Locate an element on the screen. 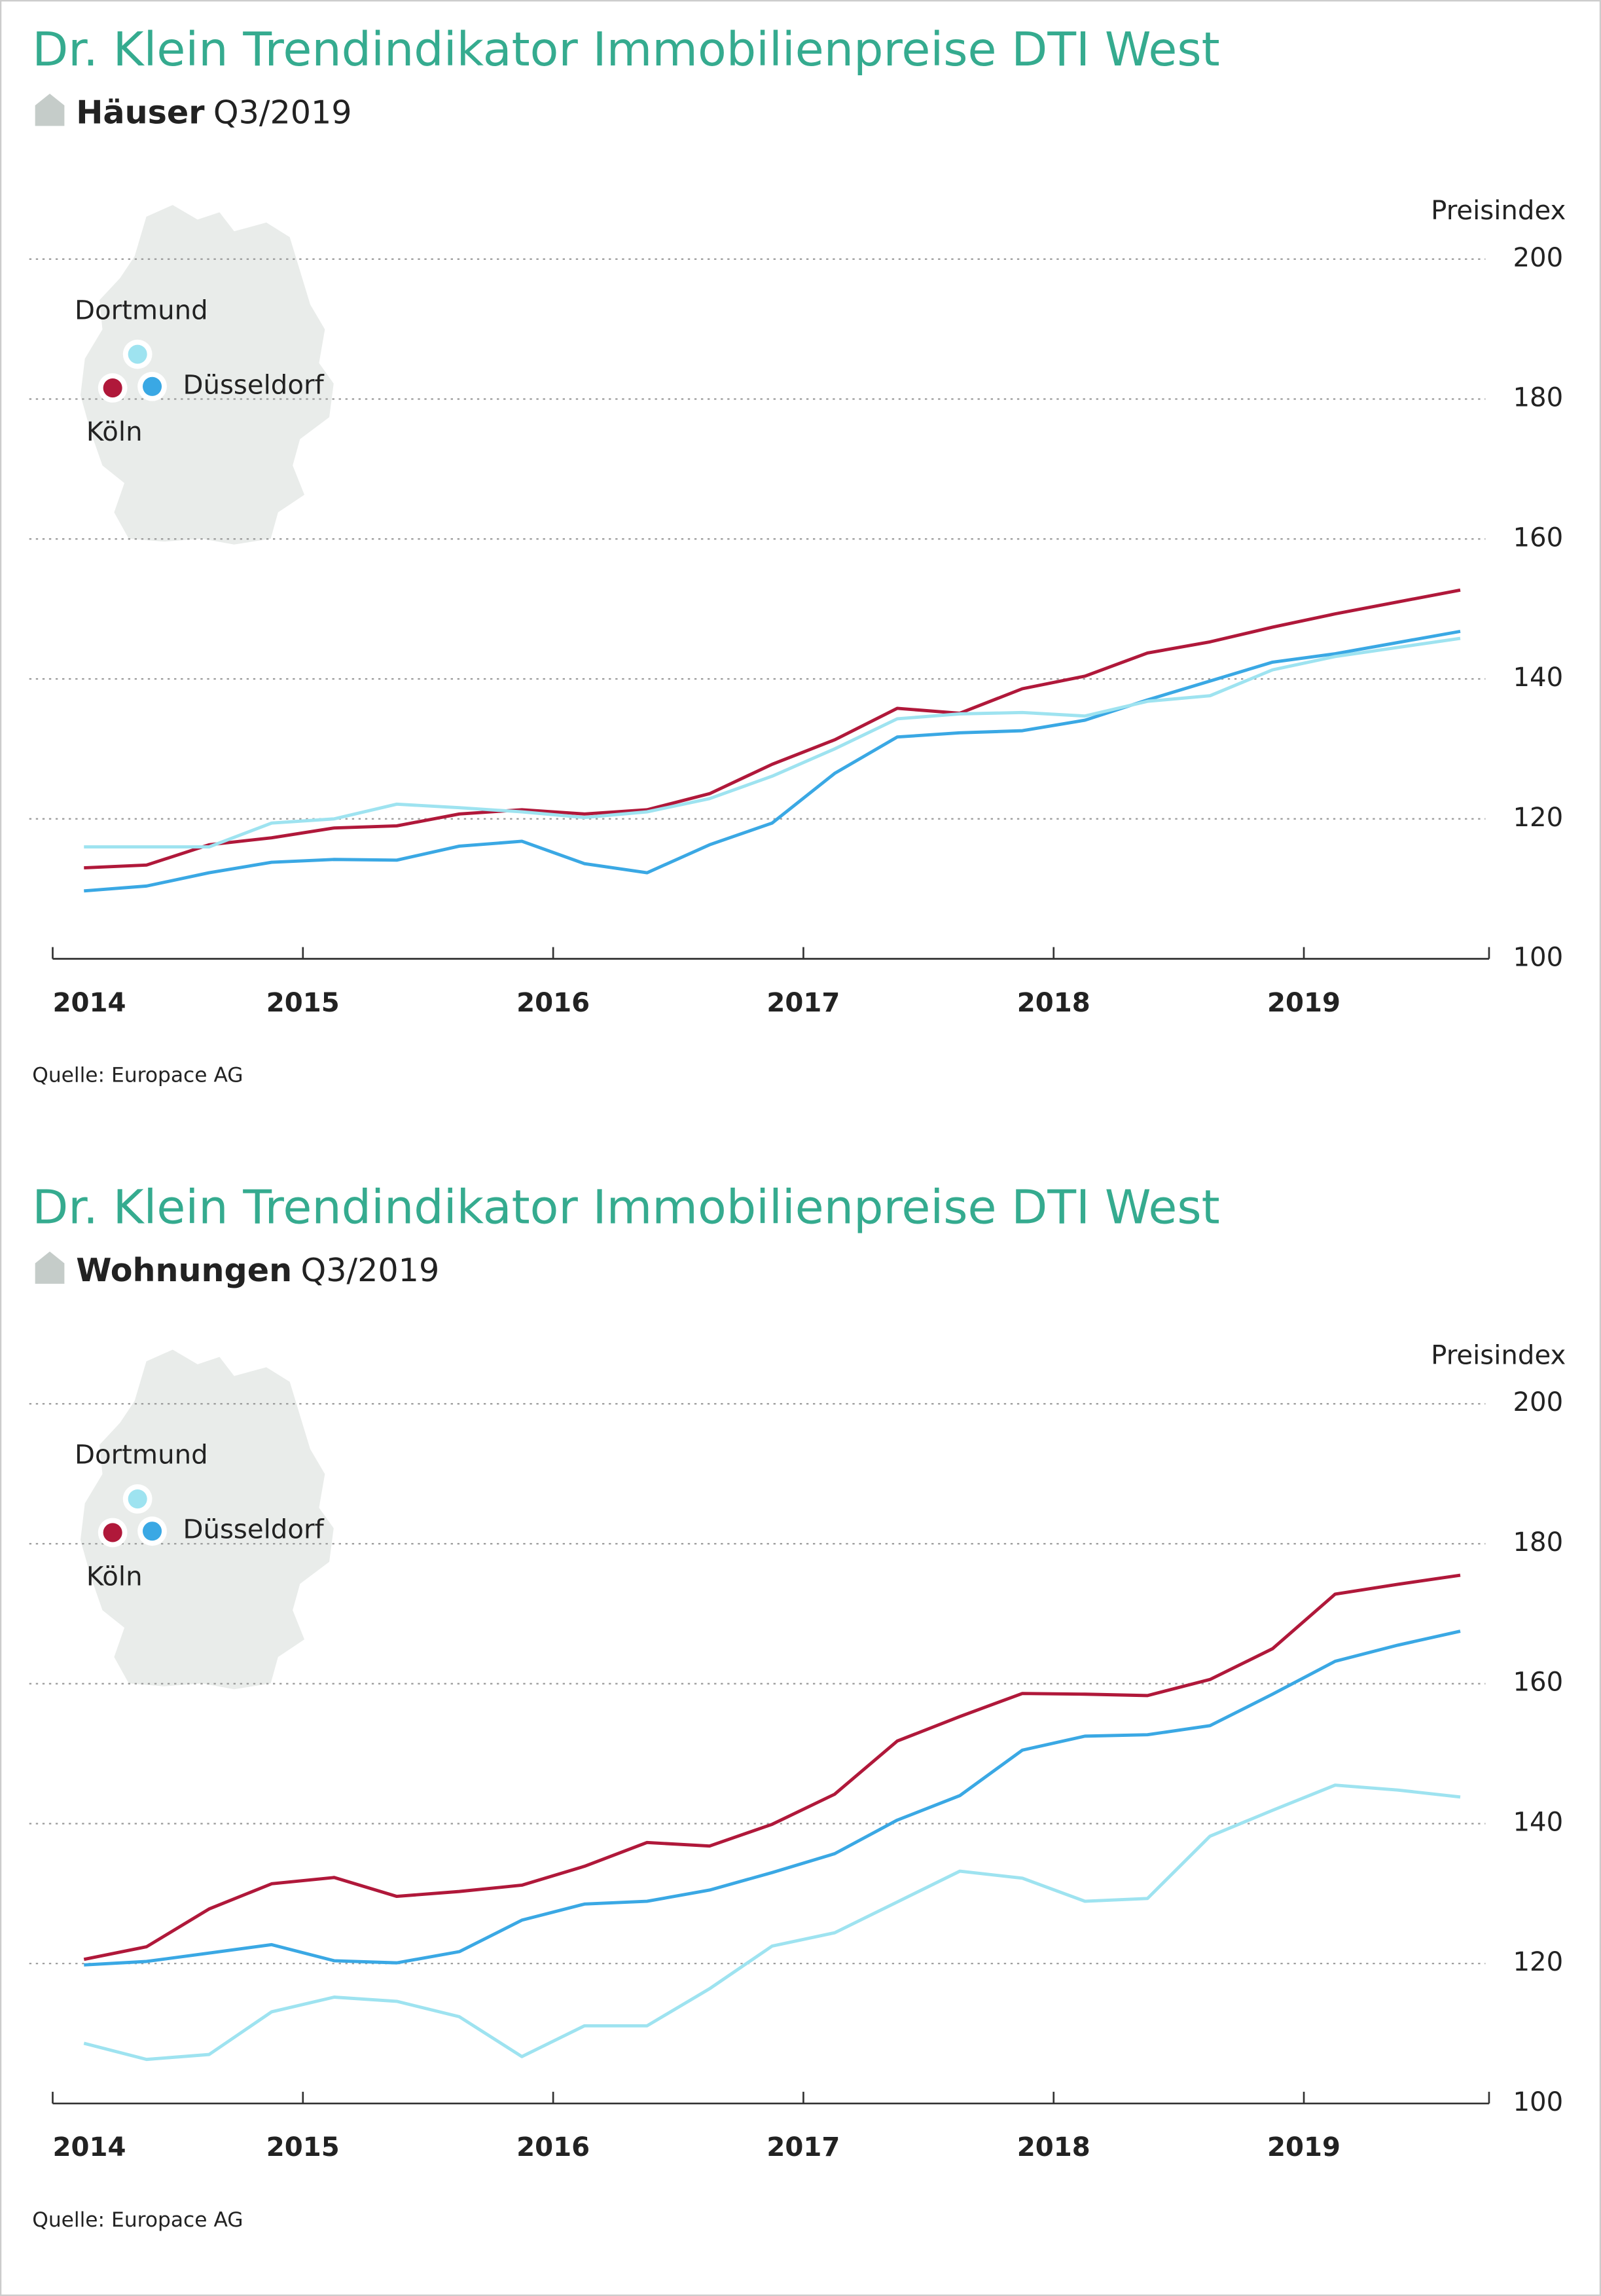 The height and width of the screenshot is (2296, 1601). subtitle-bold: Häuser is located at coordinates (140, 112).